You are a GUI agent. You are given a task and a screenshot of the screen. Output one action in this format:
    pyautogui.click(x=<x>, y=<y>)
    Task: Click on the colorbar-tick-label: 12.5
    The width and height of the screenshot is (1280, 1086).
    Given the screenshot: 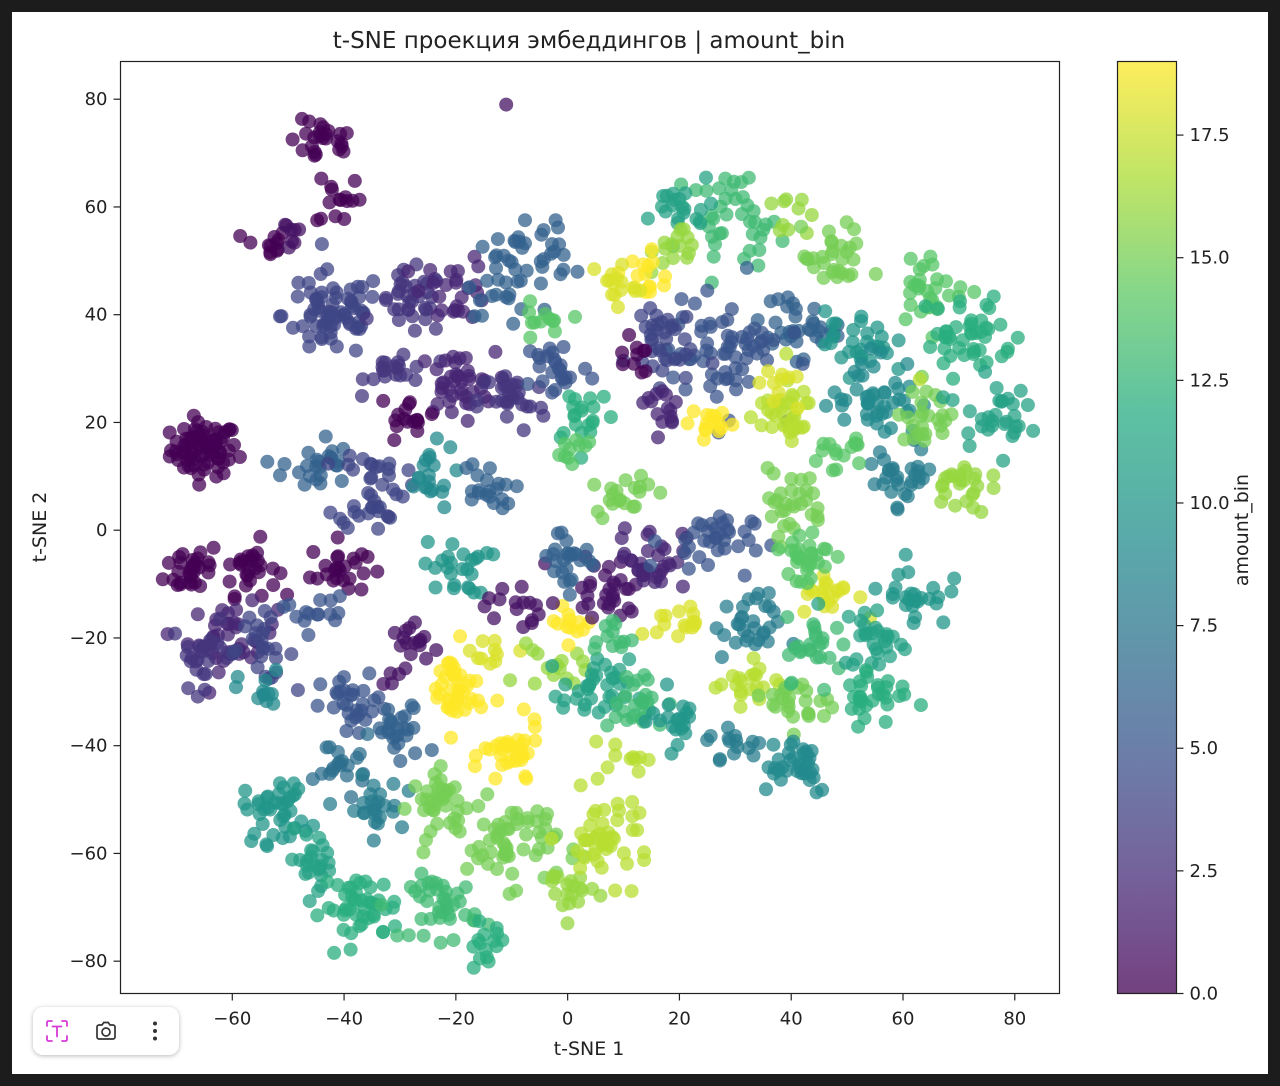 What is the action you would take?
    pyautogui.click(x=1210, y=380)
    